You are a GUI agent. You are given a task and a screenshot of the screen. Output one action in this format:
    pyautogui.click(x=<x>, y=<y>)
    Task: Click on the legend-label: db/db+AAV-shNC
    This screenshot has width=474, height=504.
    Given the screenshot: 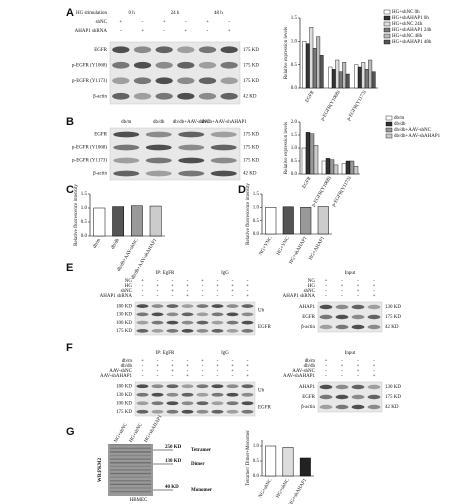 What is the action you would take?
    pyautogui.click(x=413, y=130)
    